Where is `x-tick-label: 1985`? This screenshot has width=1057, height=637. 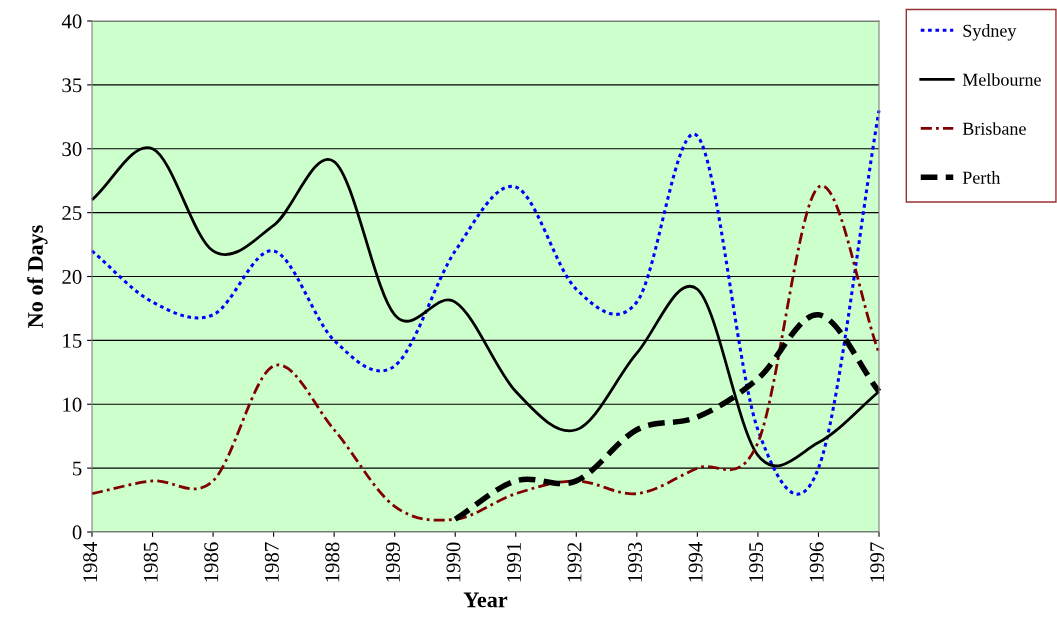 x-tick-label: 1985 is located at coordinates (150, 562).